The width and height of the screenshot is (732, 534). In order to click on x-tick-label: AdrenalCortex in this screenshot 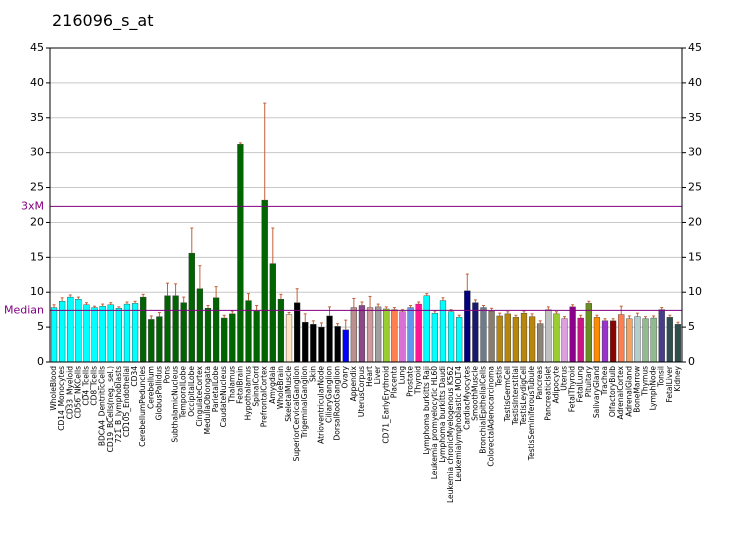, I will do `click(620, 392)`.